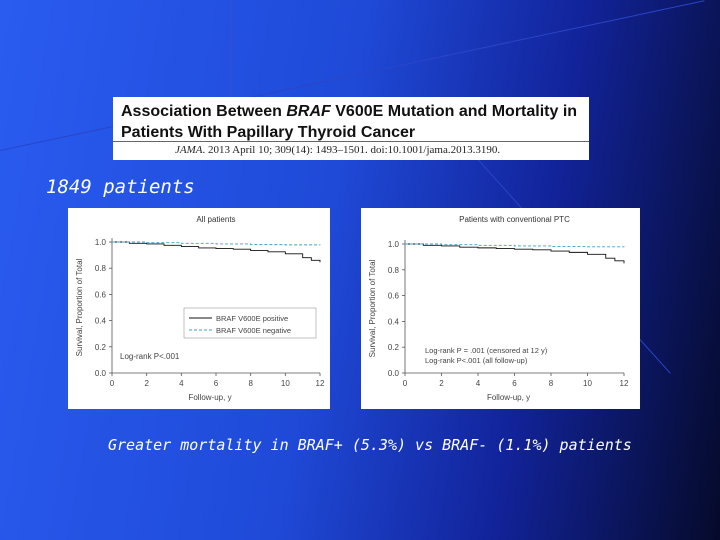 This screenshot has height=540, width=720. What do you see at coordinates (454, 111) in the screenshot?
I see `title-part: V600E Mutation and Mortality in` at bounding box center [454, 111].